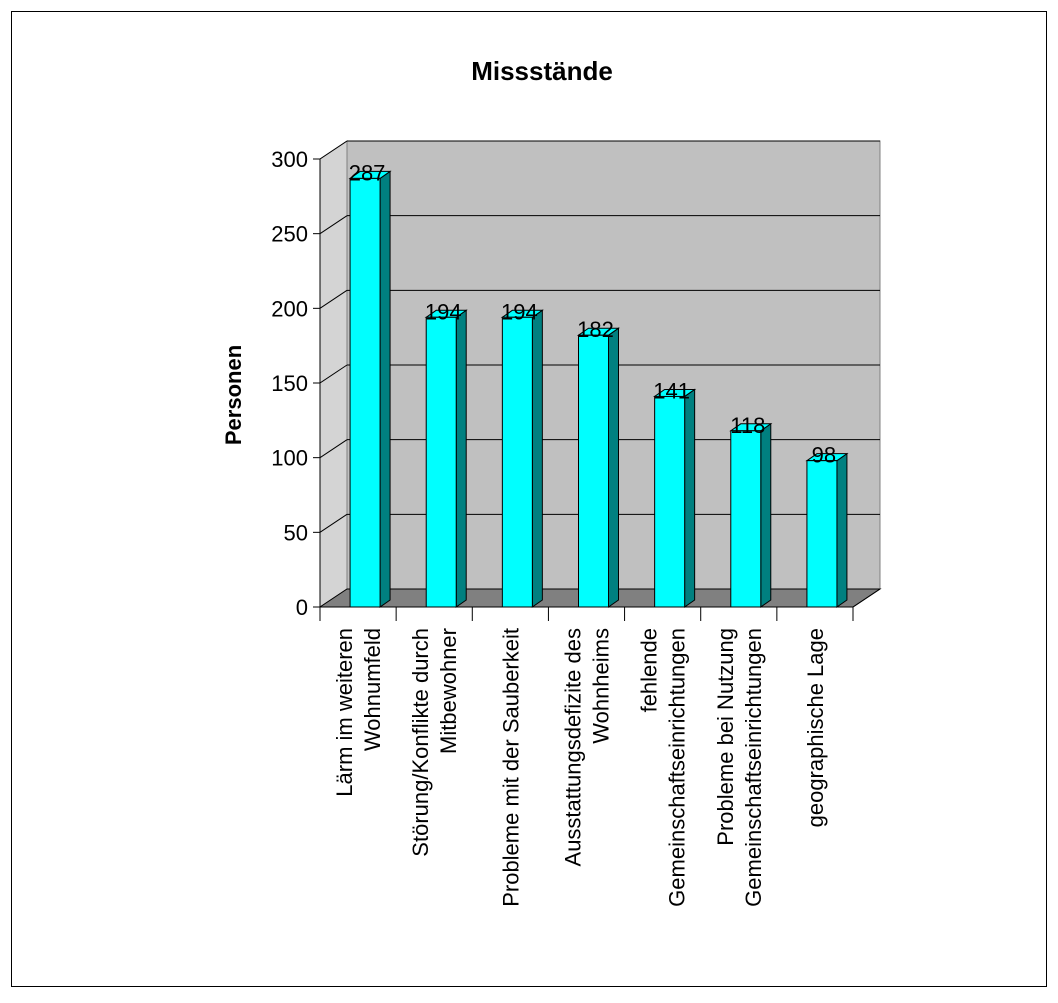 This screenshot has width=1058, height=1003. Describe the element at coordinates (367, 172) in the screenshot. I see `data-label: 287` at that location.